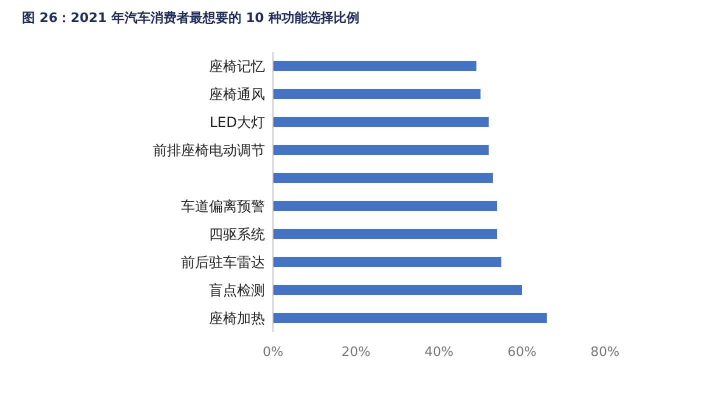  What do you see at coordinates (237, 290) in the screenshot?
I see `y-tick-label: 盲点检测` at bounding box center [237, 290].